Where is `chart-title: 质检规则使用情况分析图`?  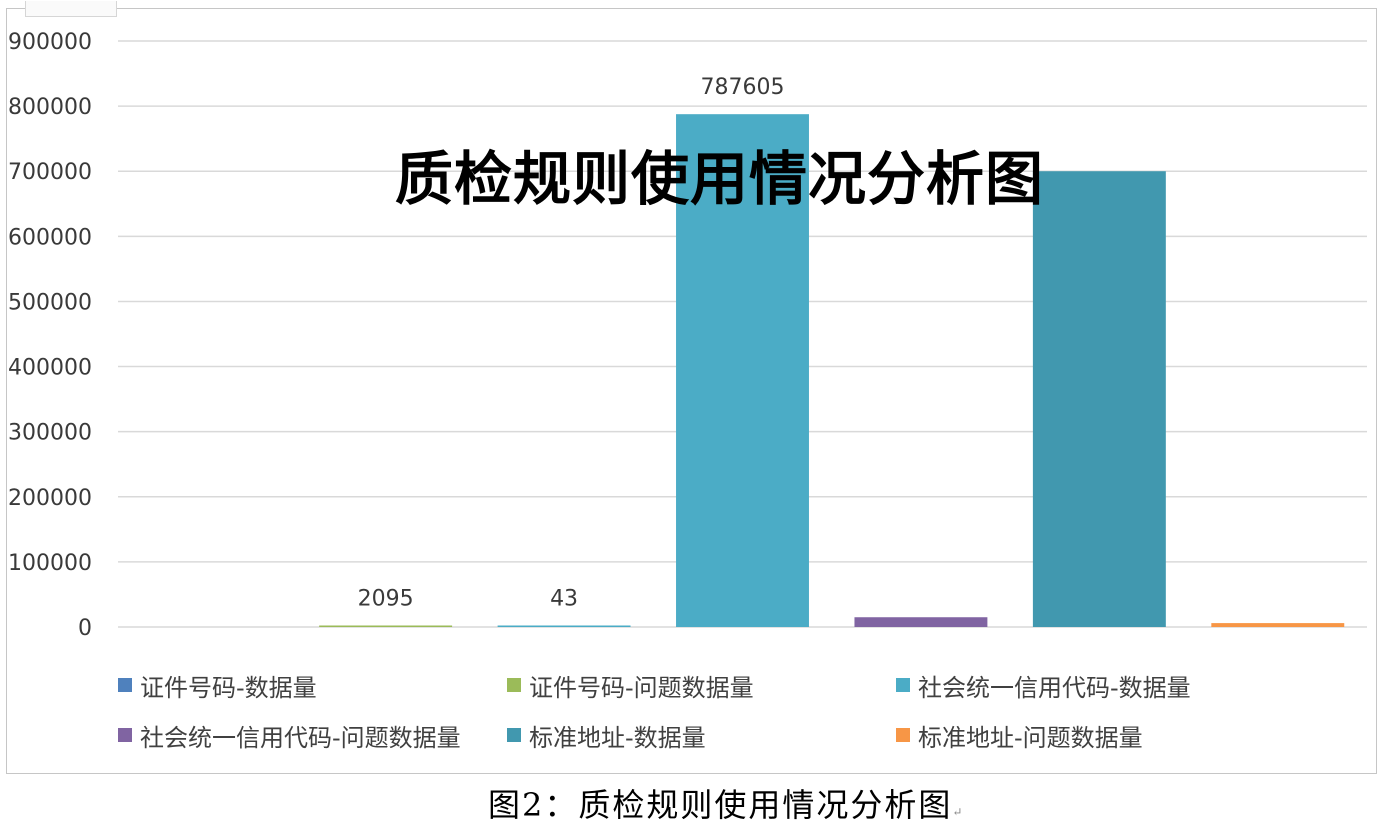 chart-title: 质检规则使用情况分析图 is located at coordinates (720, 179).